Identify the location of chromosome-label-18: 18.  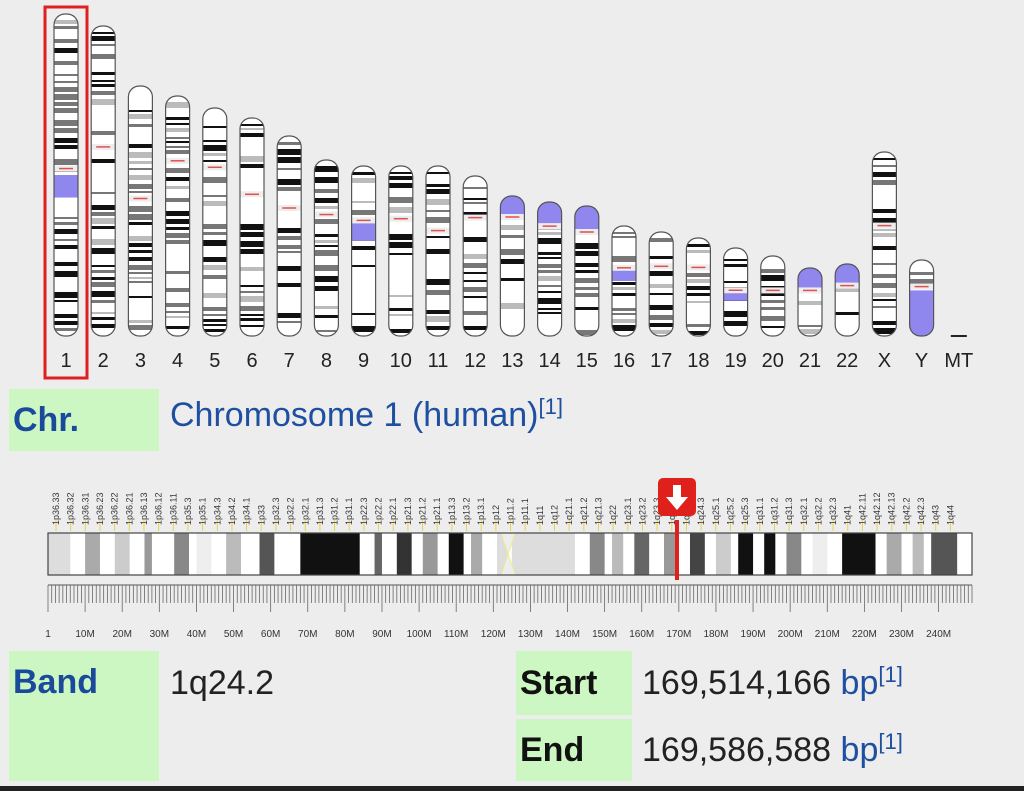
(698, 361).